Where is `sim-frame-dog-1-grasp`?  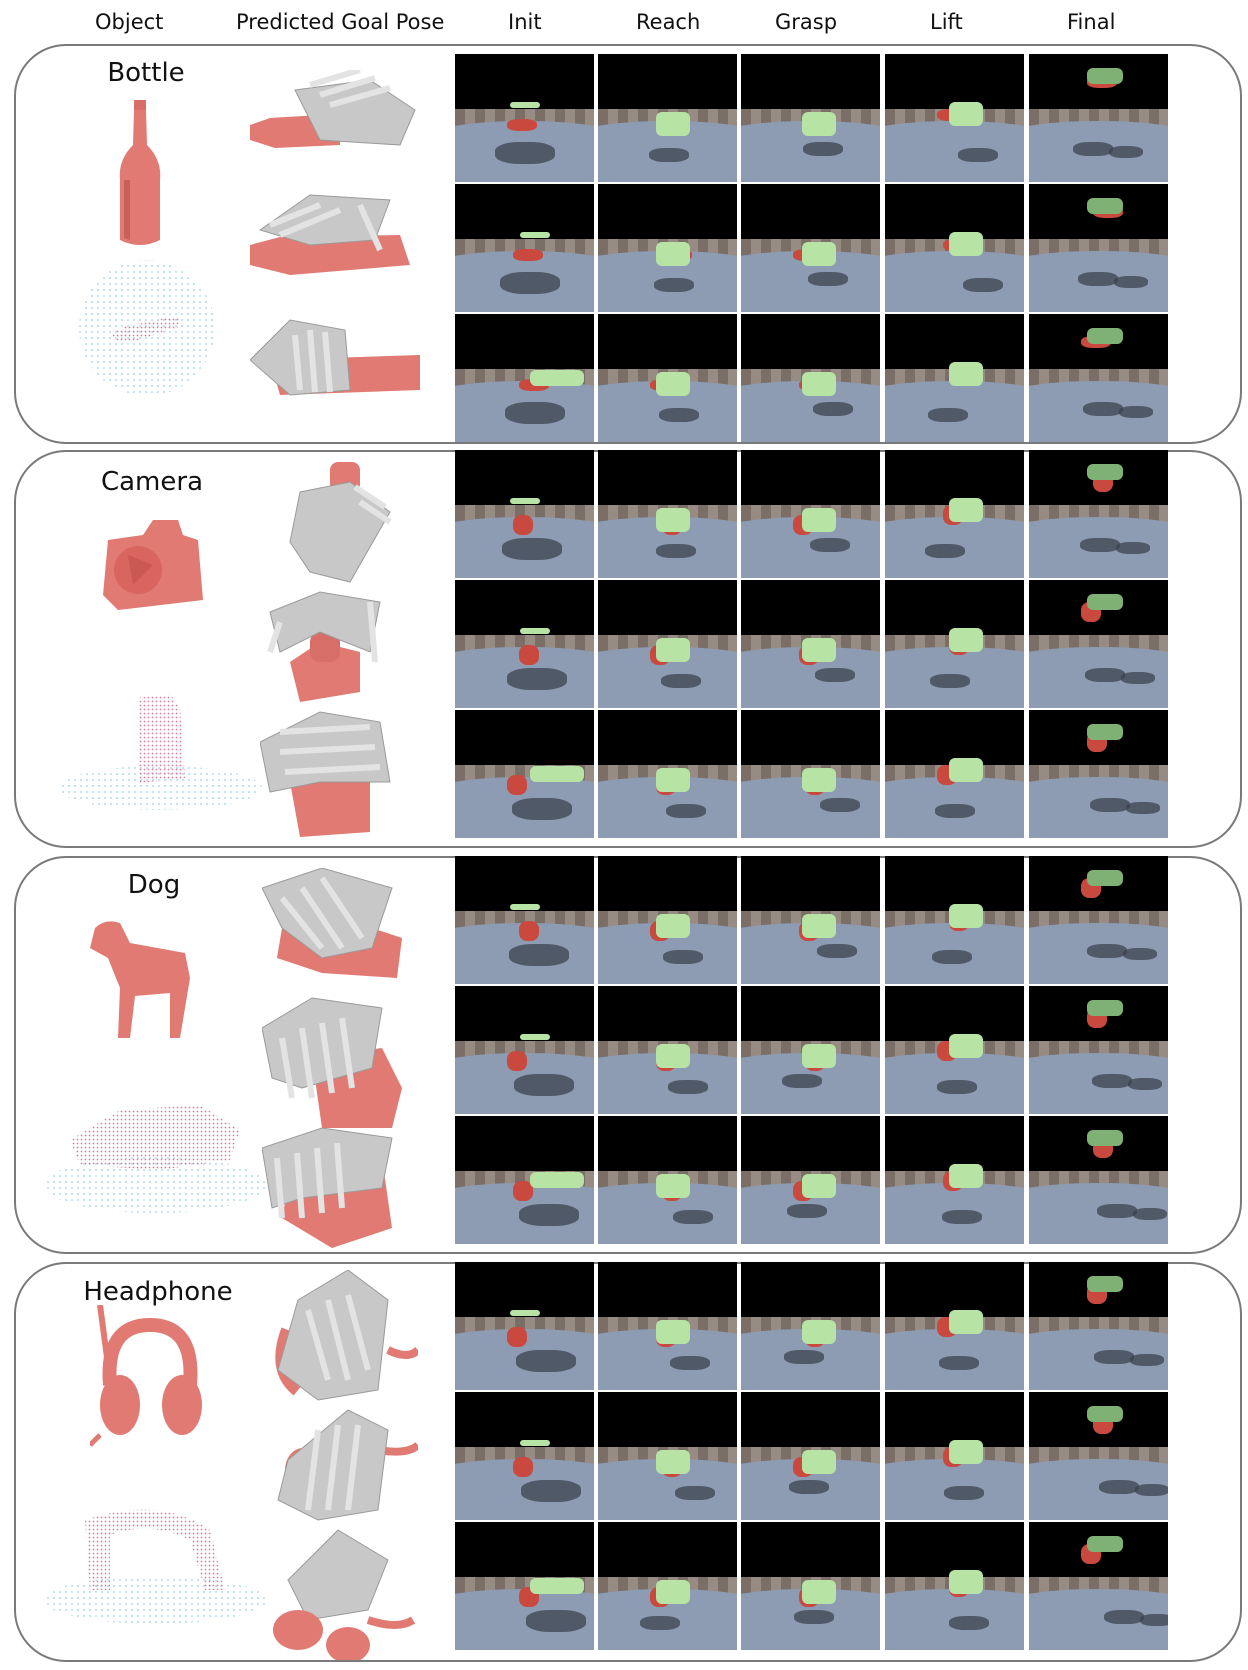 sim-frame-dog-1-grasp is located at coordinates (810, 920).